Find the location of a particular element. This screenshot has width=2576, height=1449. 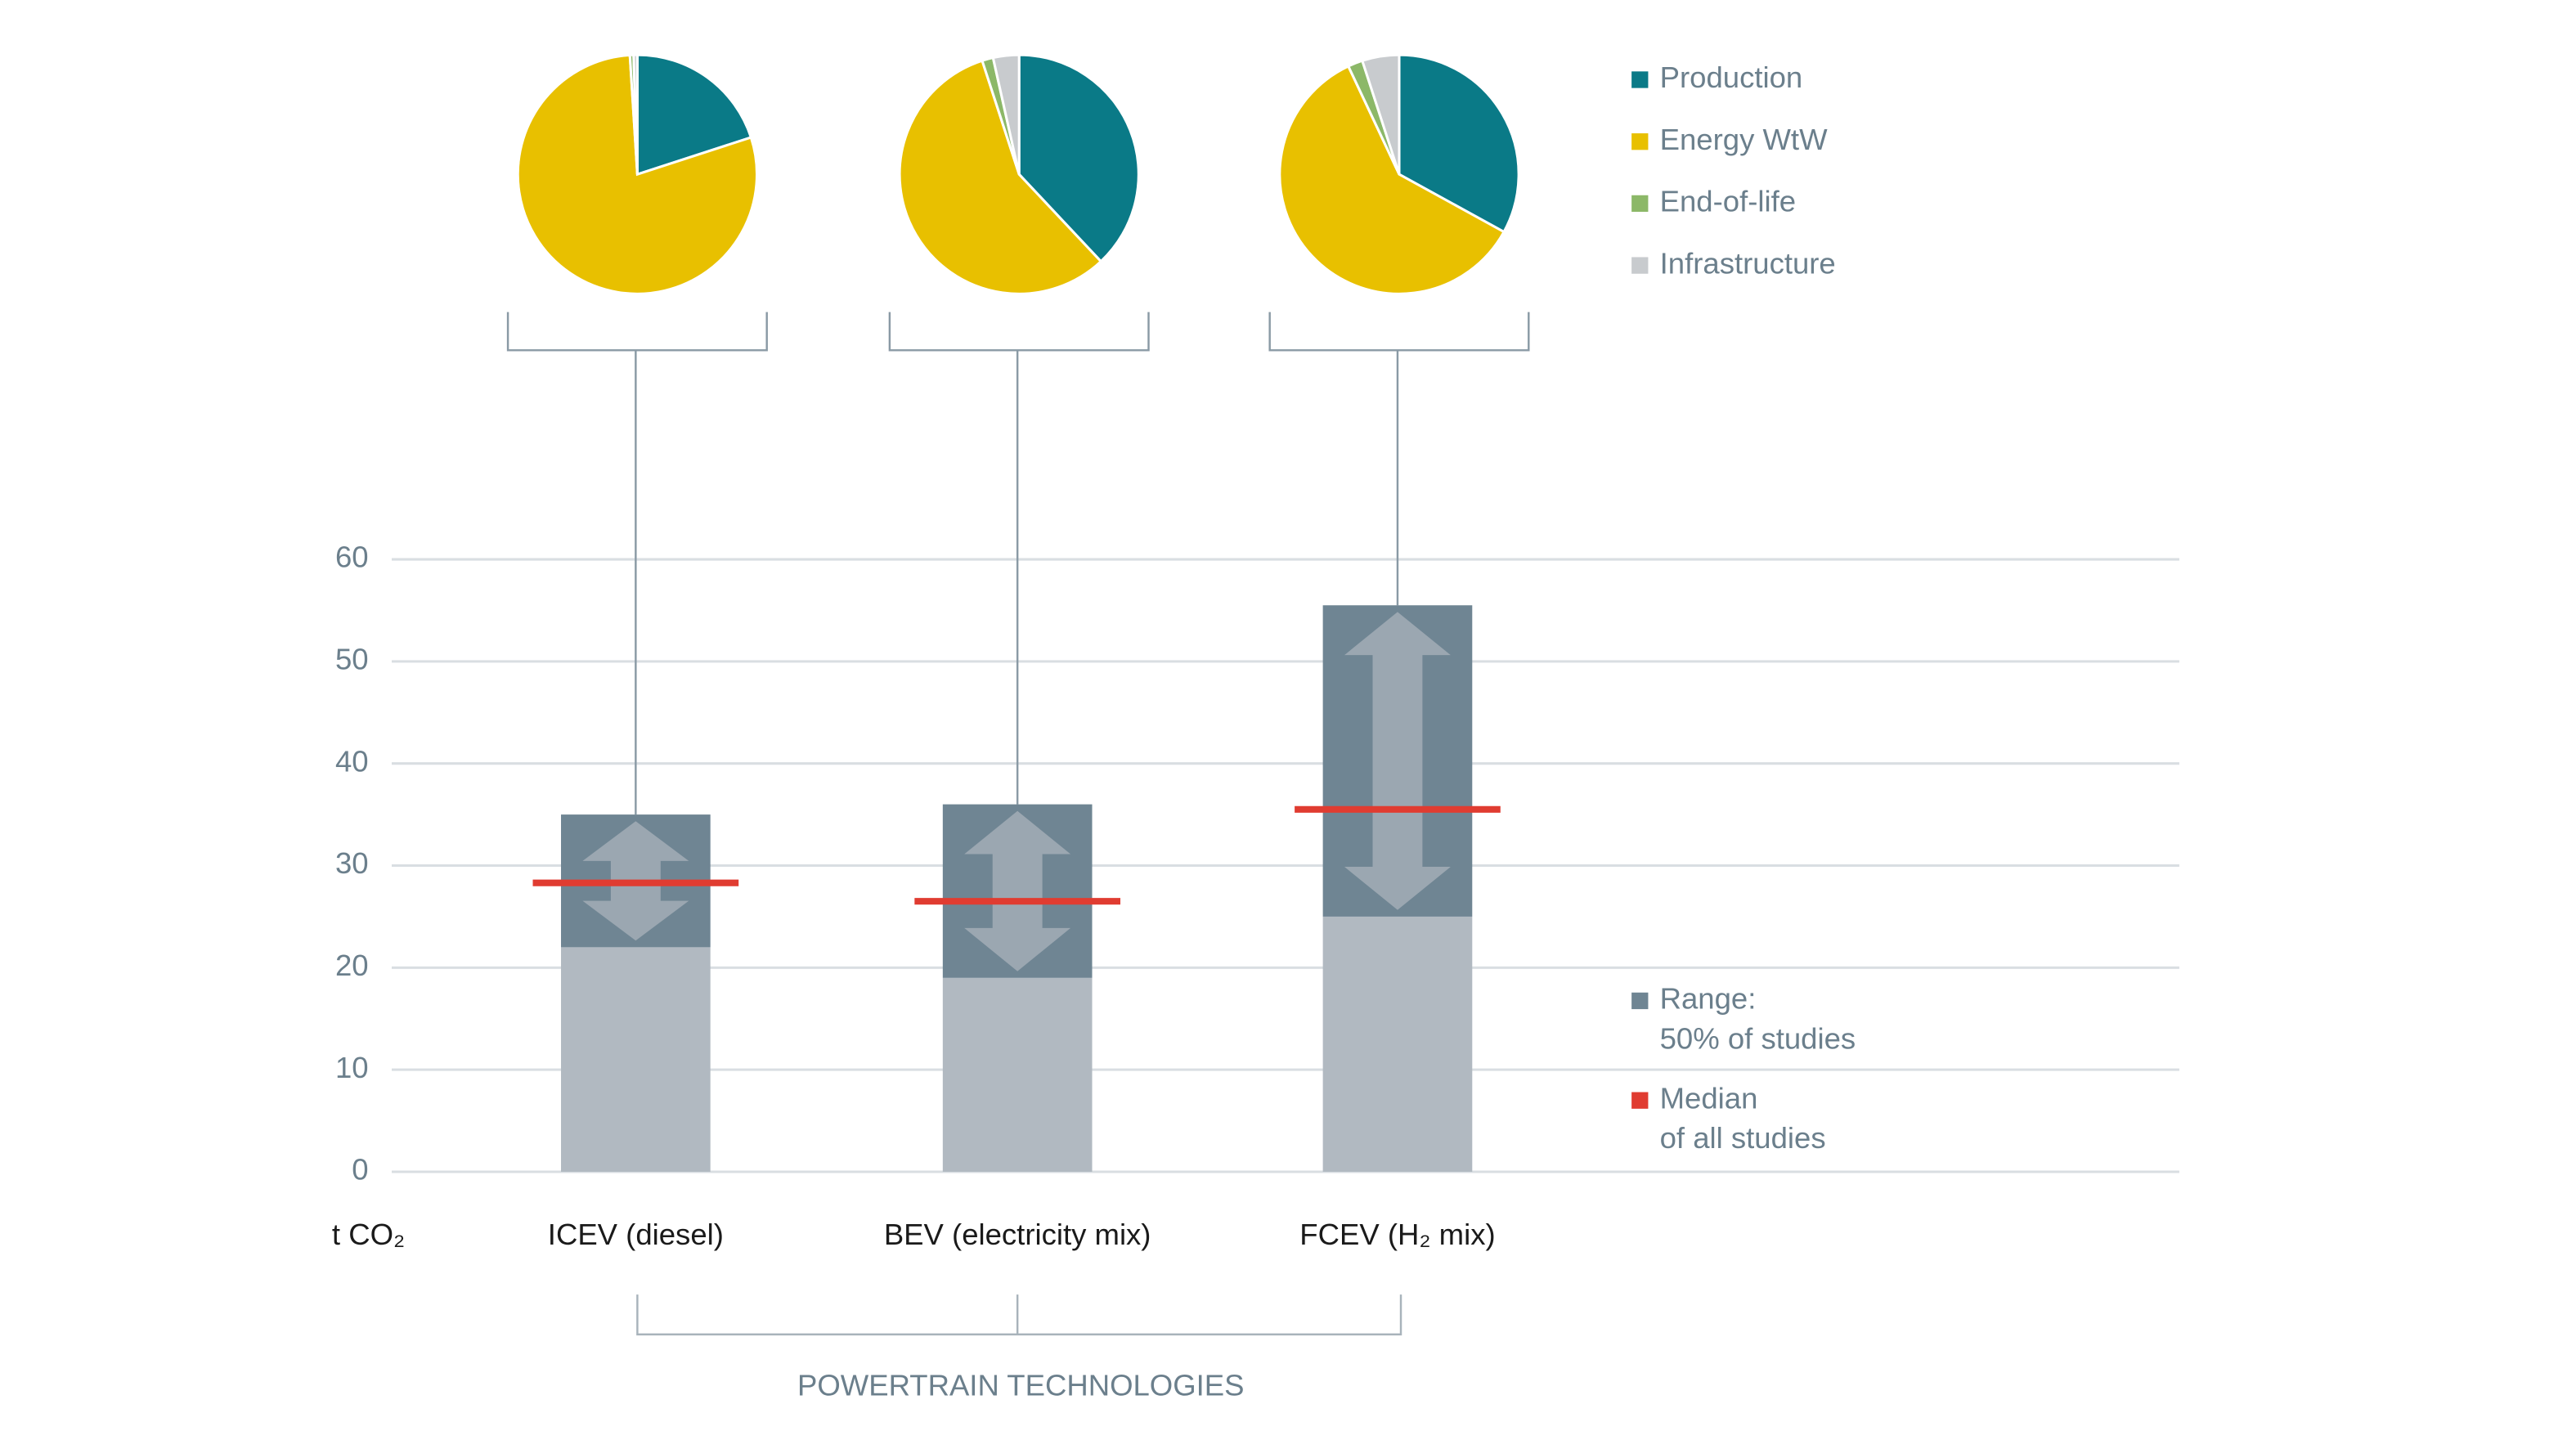

y-tick-label: 50 is located at coordinates (352, 659).